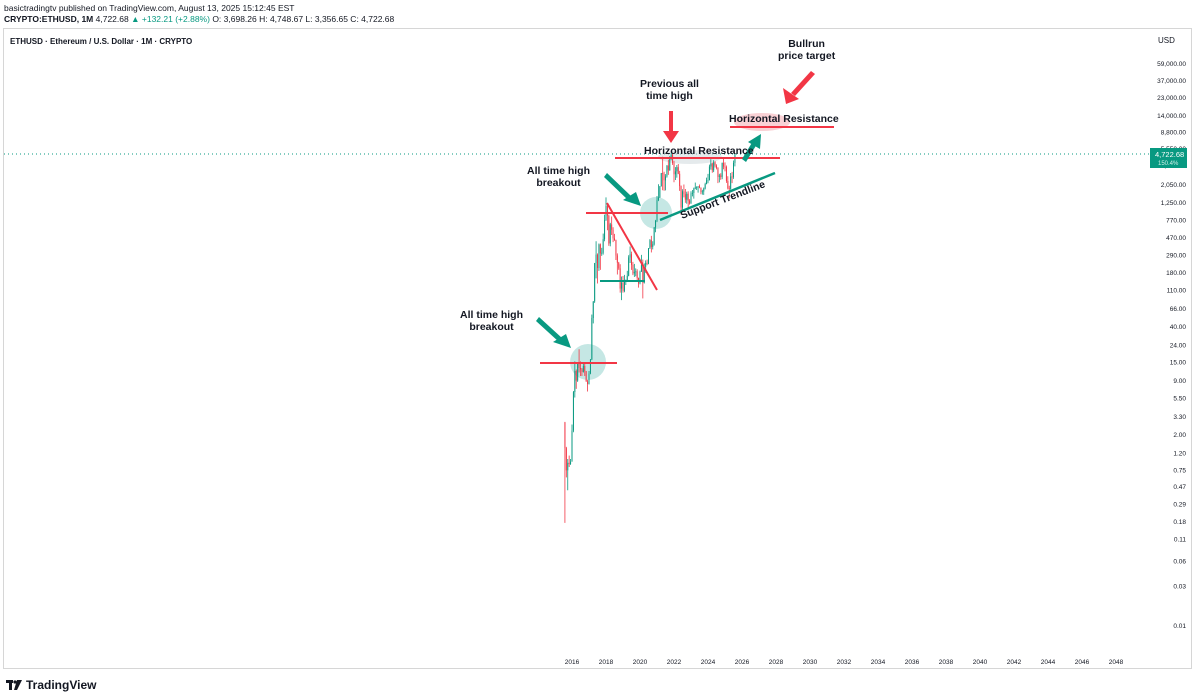 Image resolution: width=1200 pixels, height=695 pixels. I want to click on symbol-label: CRYPTO:ETHUSD, 1M, so click(49, 19).